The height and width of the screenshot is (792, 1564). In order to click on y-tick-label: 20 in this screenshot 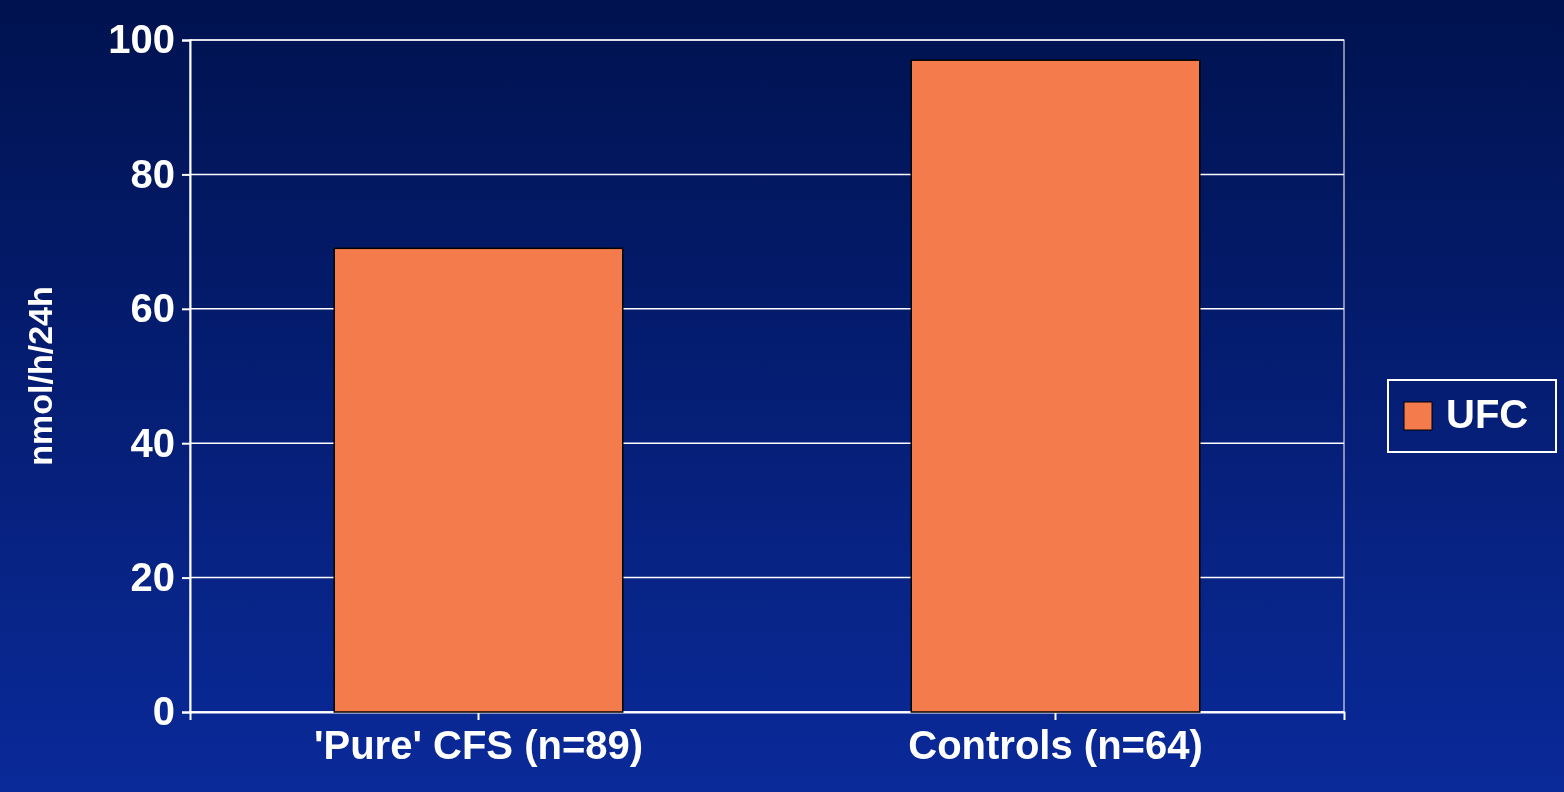, I will do `click(152, 576)`.